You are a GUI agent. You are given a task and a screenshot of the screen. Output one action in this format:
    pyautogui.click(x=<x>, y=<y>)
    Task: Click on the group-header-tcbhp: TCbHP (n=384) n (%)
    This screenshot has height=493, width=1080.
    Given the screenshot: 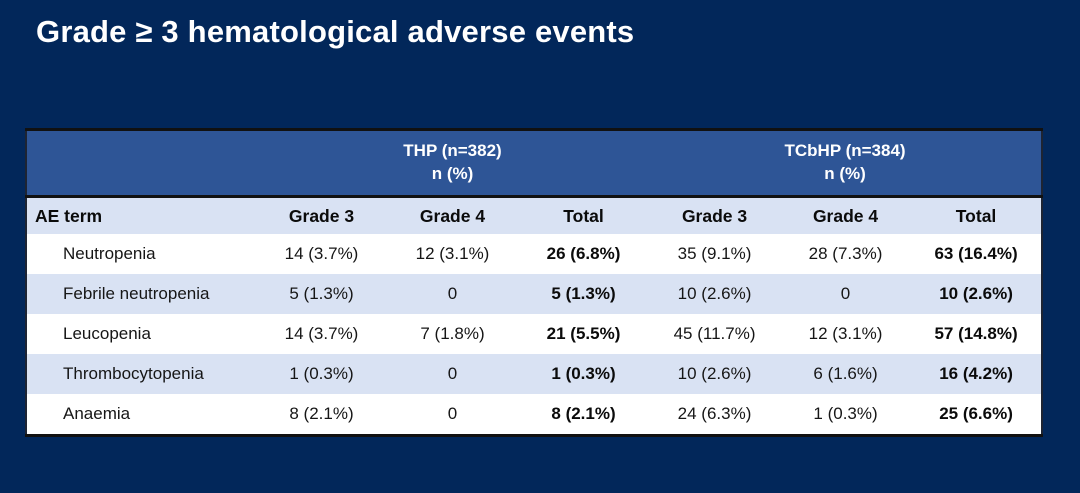 What is the action you would take?
    pyautogui.click(x=846, y=163)
    